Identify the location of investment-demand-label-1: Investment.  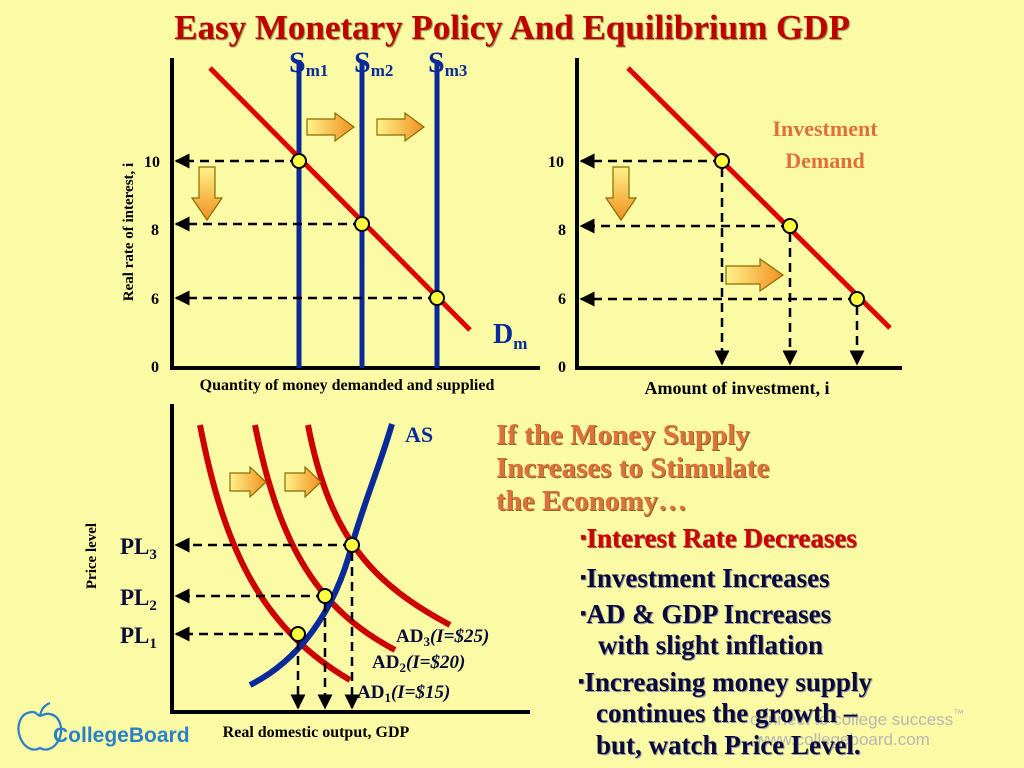
(825, 128).